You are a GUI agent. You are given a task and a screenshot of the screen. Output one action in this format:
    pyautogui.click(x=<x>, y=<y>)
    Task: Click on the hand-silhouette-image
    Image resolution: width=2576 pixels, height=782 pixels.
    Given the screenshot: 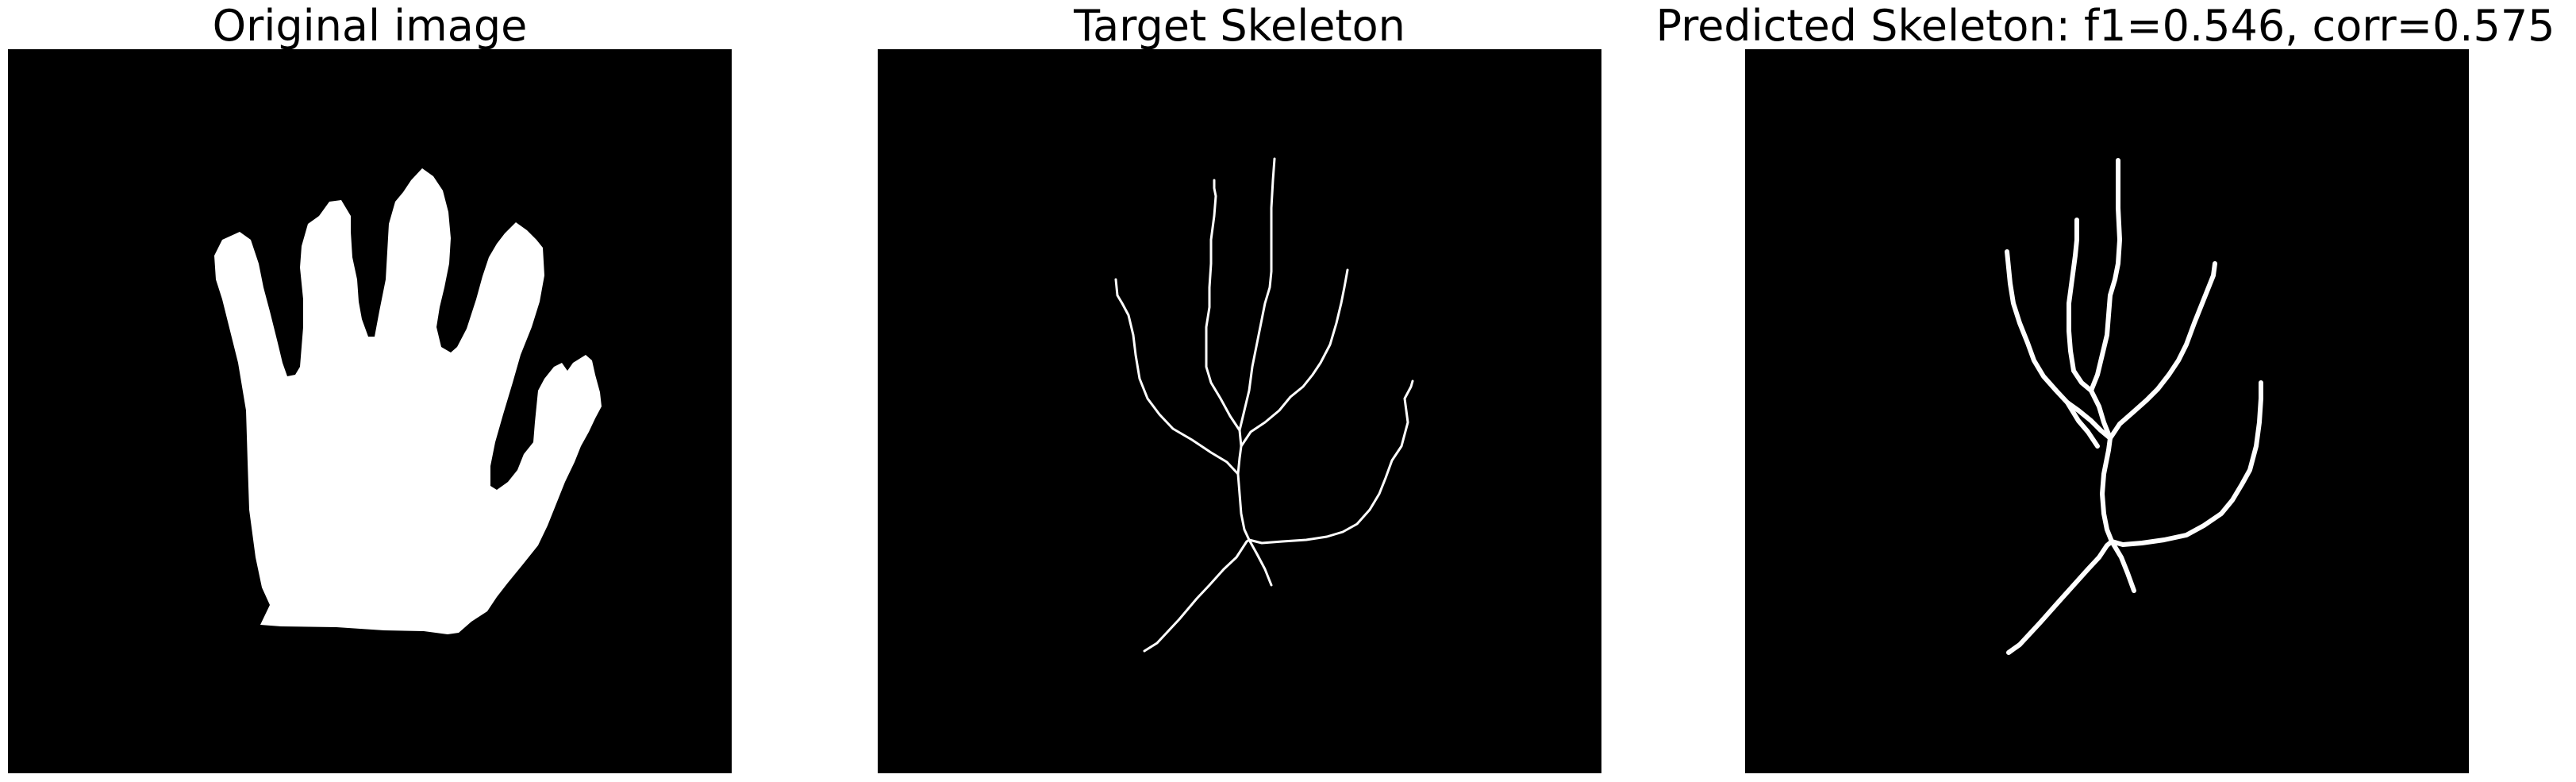 What is the action you would take?
    pyautogui.click(x=408, y=401)
    